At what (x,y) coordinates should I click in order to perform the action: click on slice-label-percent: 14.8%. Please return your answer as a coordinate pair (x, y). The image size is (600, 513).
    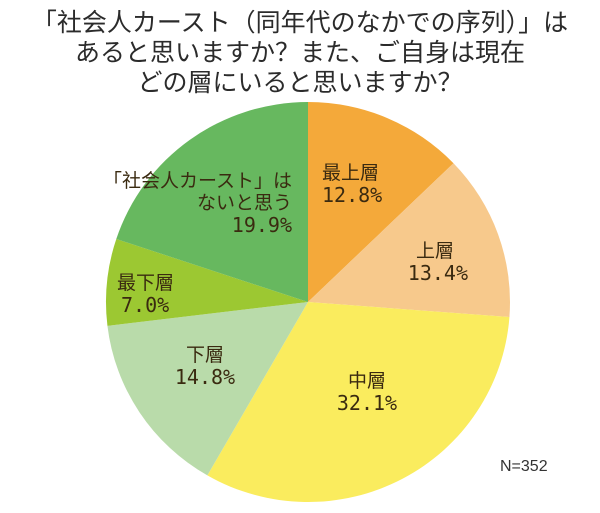
    Looking at the image, I should click on (205, 377).